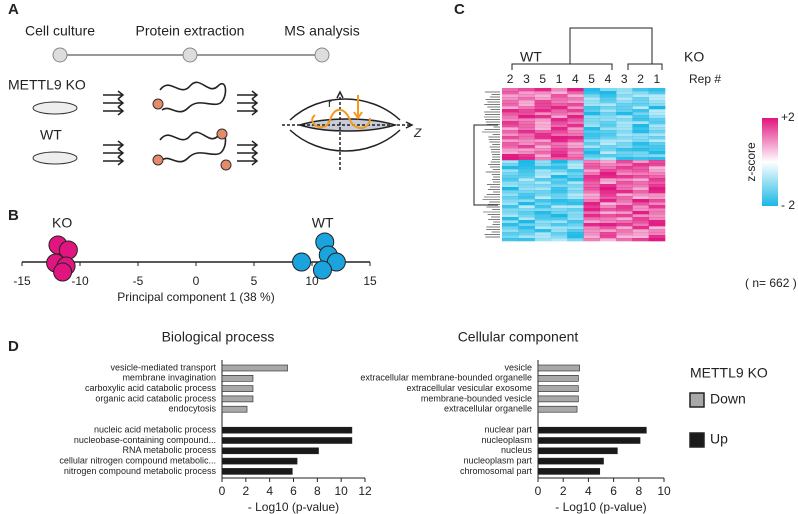  What do you see at coordinates (322, 55) in the screenshot?
I see `step-node` at bounding box center [322, 55].